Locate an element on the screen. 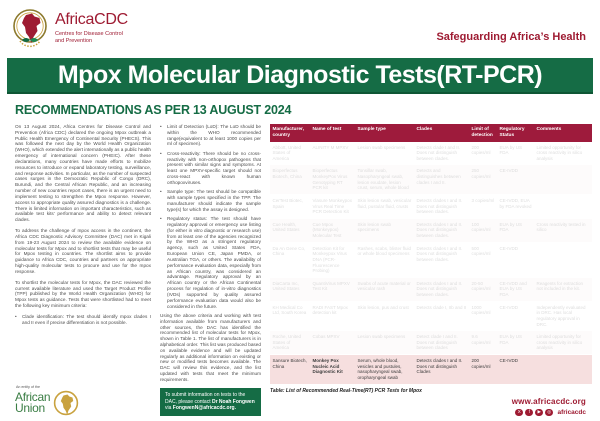 This screenshot has height=421, width=600. cell-manufacturer: Bioperfectus Biotech, China is located at coordinates (287, 173).